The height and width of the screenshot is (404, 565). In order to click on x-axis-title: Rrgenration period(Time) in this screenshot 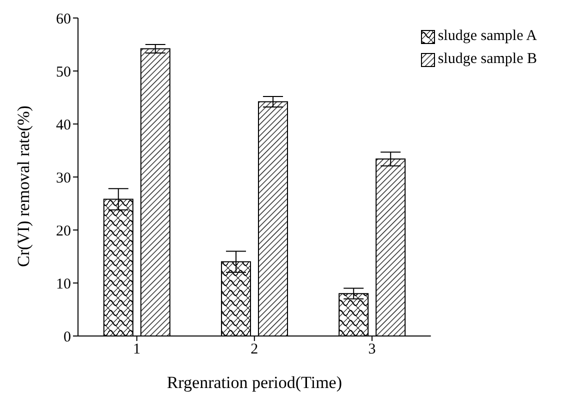, I will do `click(254, 382)`.